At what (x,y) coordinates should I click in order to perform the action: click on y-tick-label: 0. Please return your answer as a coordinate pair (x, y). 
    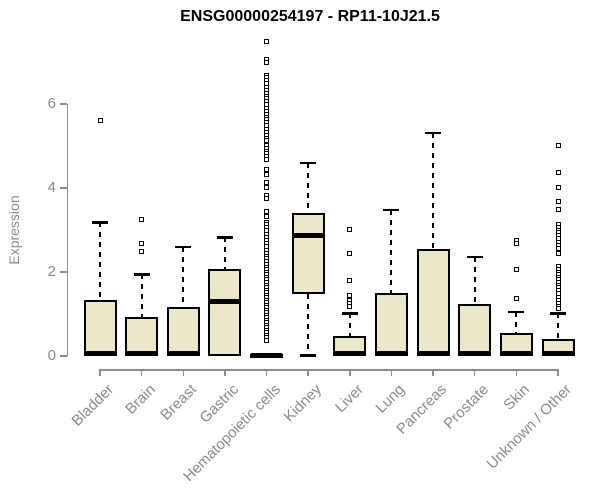
    Looking at the image, I should click on (51, 355).